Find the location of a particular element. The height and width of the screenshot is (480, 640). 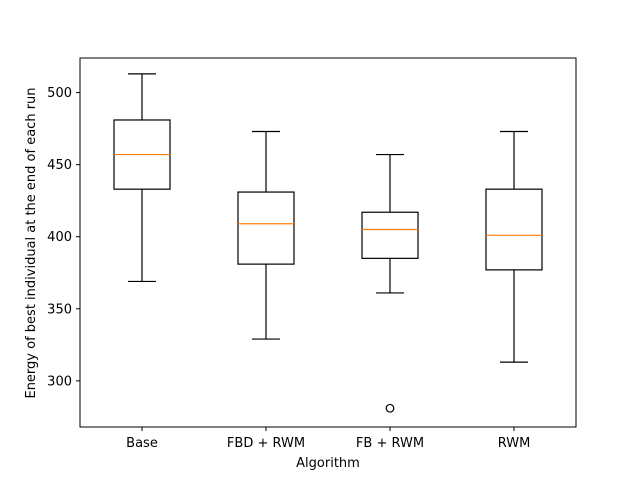

y-tick-label: 500 is located at coordinates (59, 93).